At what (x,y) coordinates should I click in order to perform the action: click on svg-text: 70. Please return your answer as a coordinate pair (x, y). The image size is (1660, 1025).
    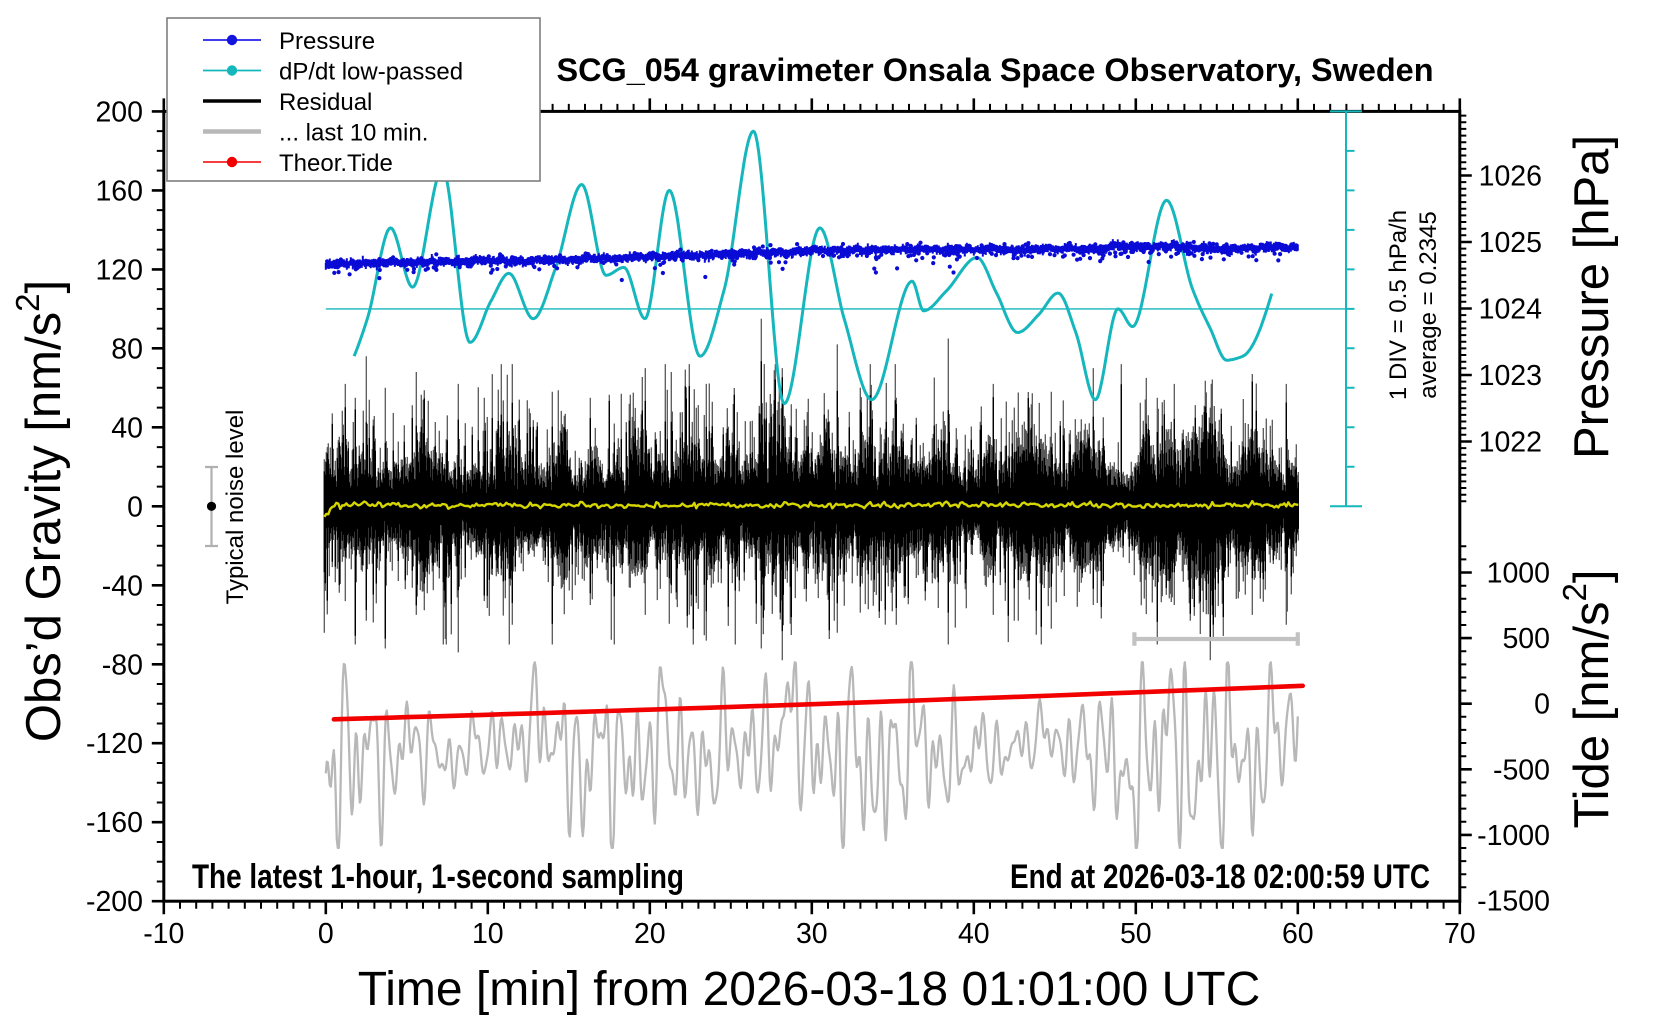
    Looking at the image, I should click on (1460, 934).